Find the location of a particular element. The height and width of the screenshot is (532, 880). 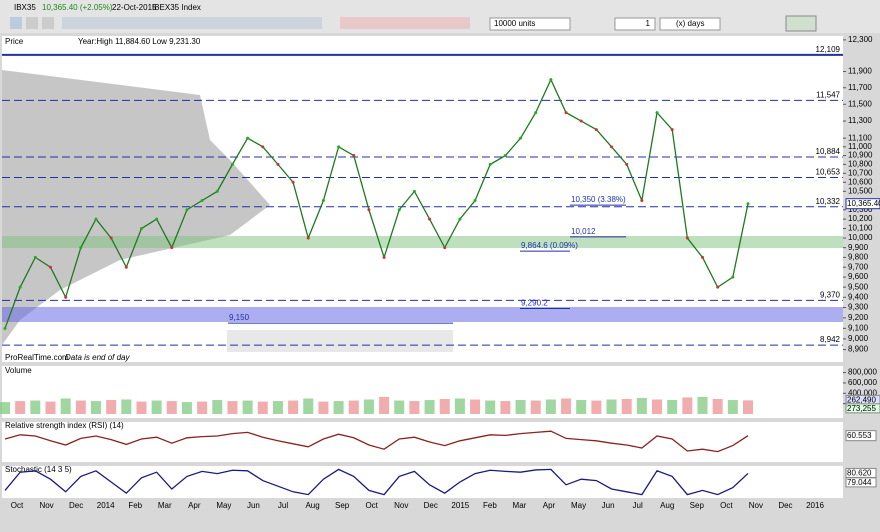

y-tick-label: 11,900 is located at coordinates (860, 71).